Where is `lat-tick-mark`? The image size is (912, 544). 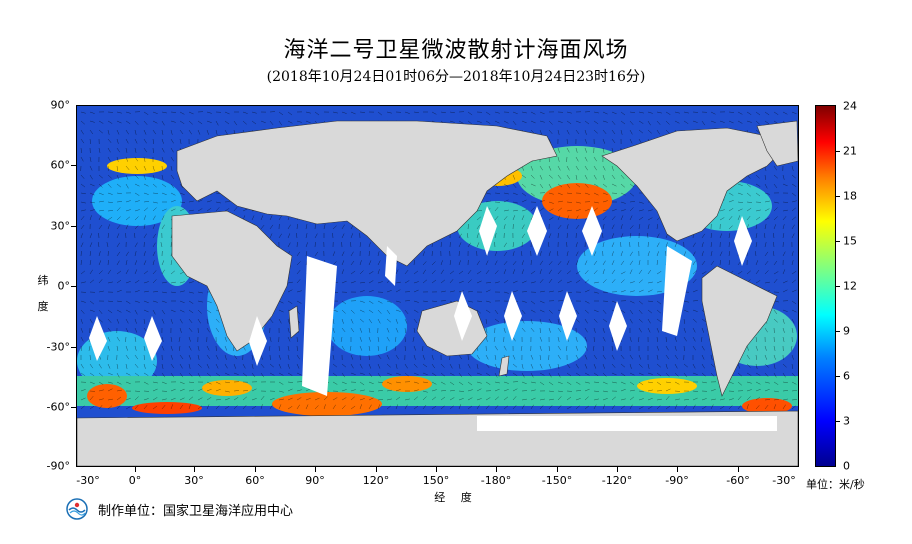 lat-tick-mark is located at coordinates (73, 226).